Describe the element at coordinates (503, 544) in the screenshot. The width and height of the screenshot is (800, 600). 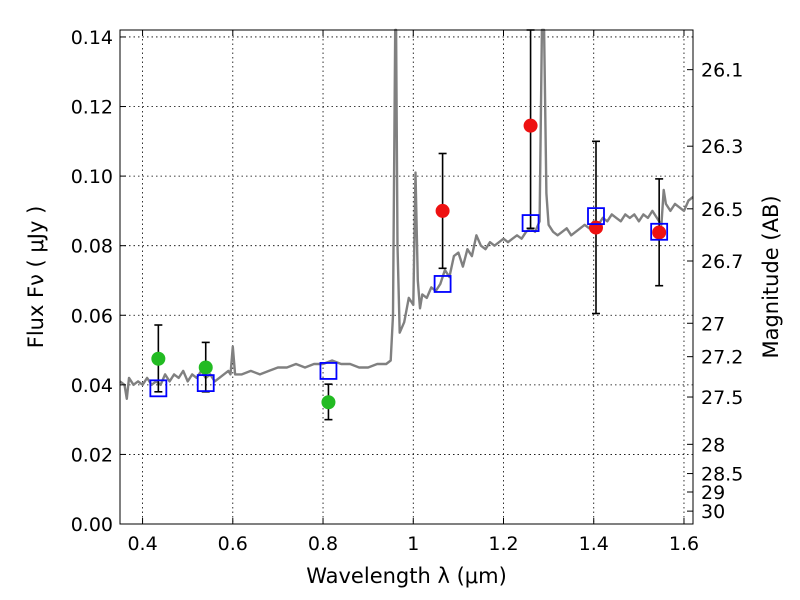
I see `x-tick-label: 1.2` at that location.